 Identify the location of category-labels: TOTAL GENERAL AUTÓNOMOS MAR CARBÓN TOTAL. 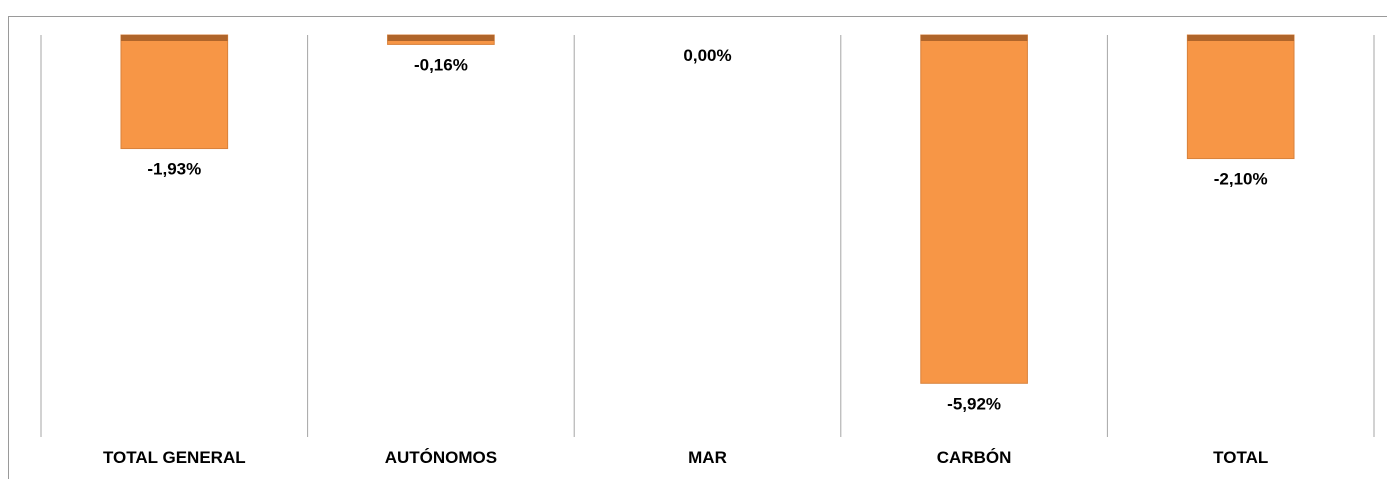
(685, 457).